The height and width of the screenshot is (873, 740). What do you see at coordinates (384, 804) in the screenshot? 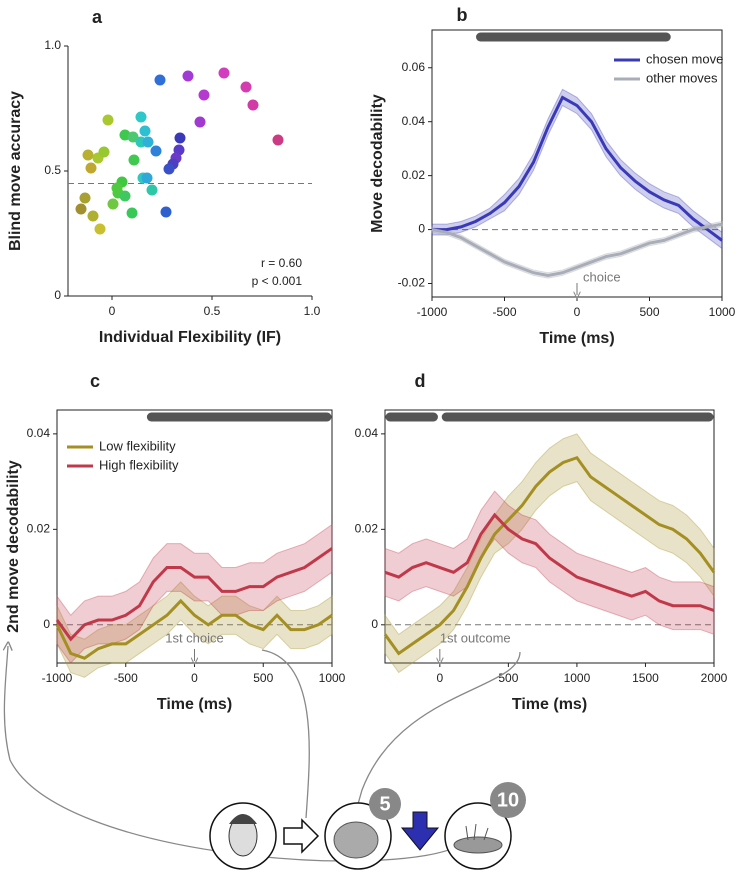
I see `badge-text: 5` at bounding box center [384, 804].